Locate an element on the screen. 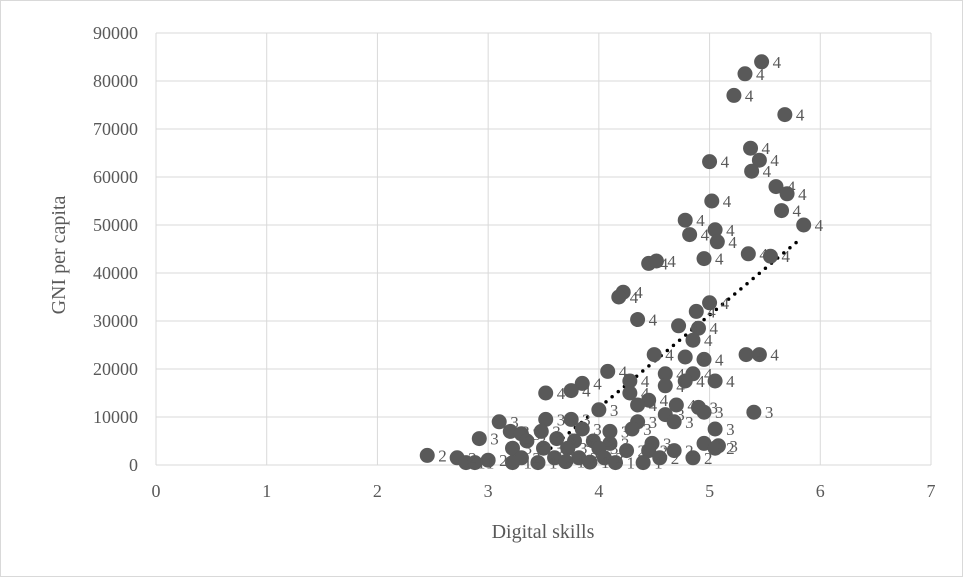 The image size is (963, 578). x-tick-label: 6 is located at coordinates (820, 491).